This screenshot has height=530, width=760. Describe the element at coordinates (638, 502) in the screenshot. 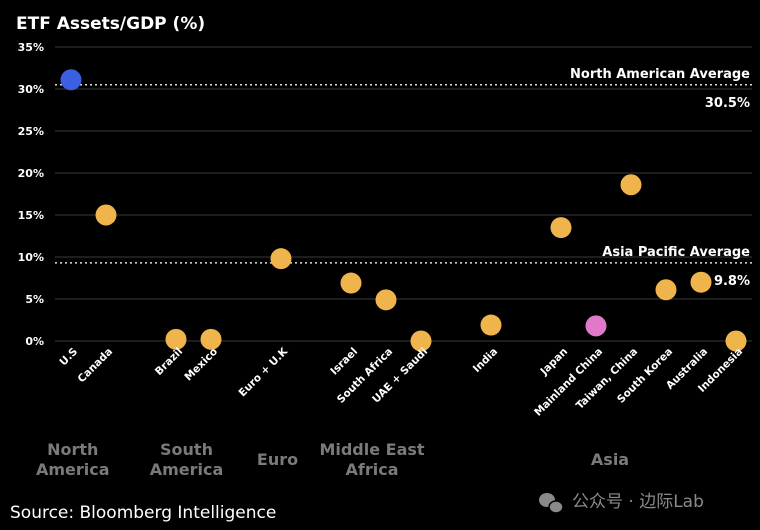

I see `watermark: 公众号 · 边际Lab` at that location.